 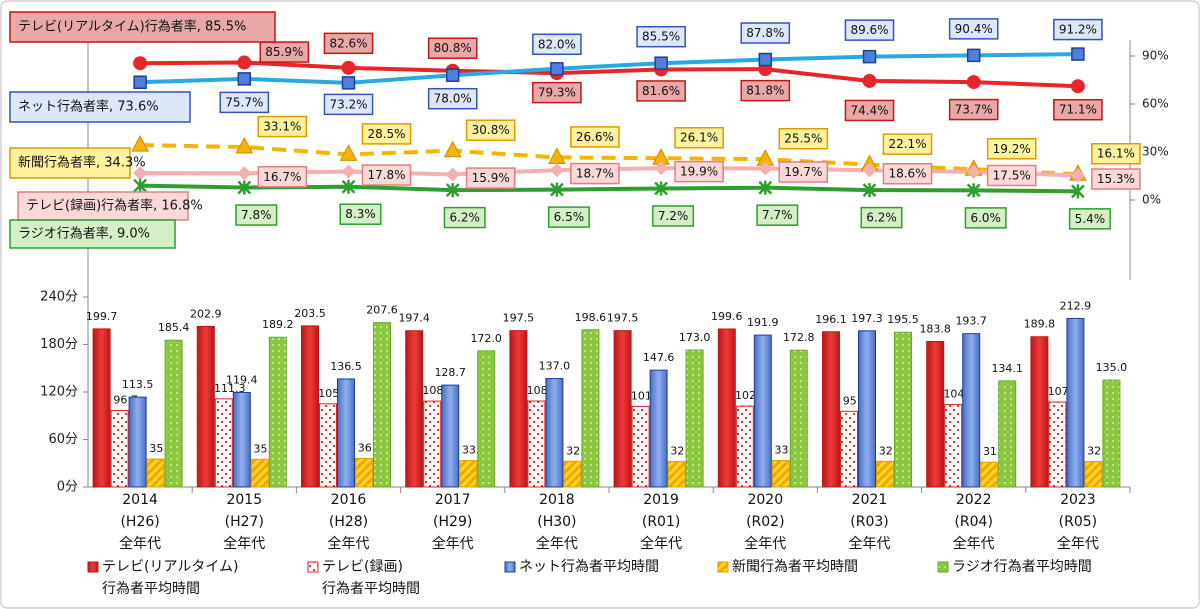 What do you see at coordinates (82, 163) in the screenshot?
I see `series-callout: 新聞行為者率, 34.3%` at bounding box center [82, 163].